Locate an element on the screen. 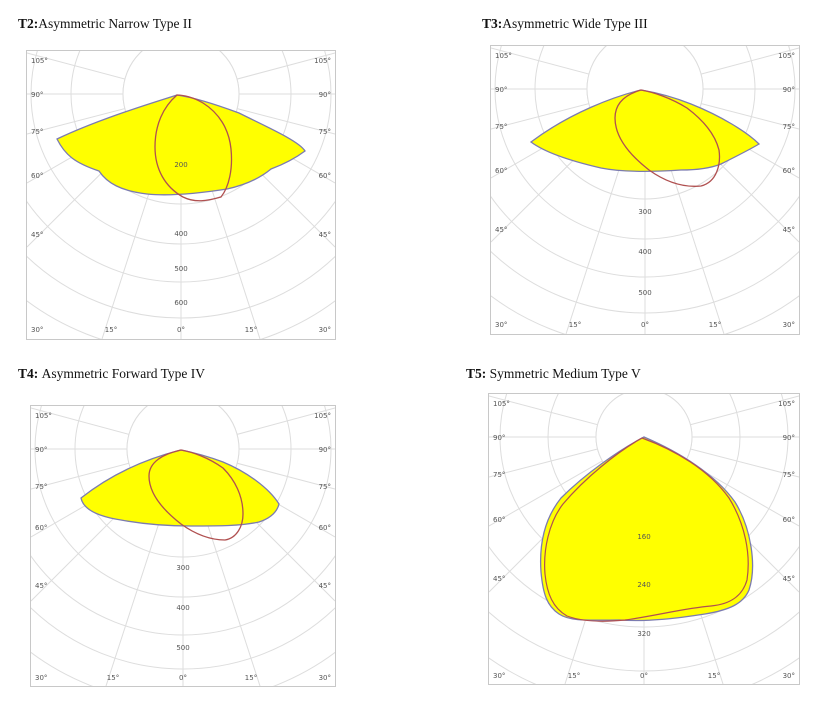 Image resolution: width=824 pixels, height=704 pixels. radial-label: 160 is located at coordinates (643, 537).